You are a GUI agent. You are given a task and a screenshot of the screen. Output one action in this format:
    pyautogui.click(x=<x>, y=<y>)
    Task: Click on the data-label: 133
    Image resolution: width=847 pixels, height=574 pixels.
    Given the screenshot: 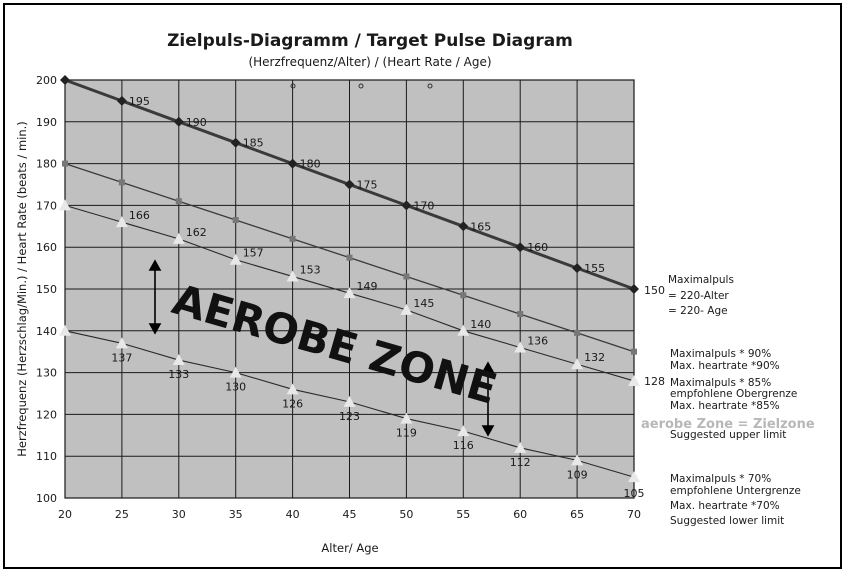 What is the action you would take?
    pyautogui.click(x=178, y=374)
    